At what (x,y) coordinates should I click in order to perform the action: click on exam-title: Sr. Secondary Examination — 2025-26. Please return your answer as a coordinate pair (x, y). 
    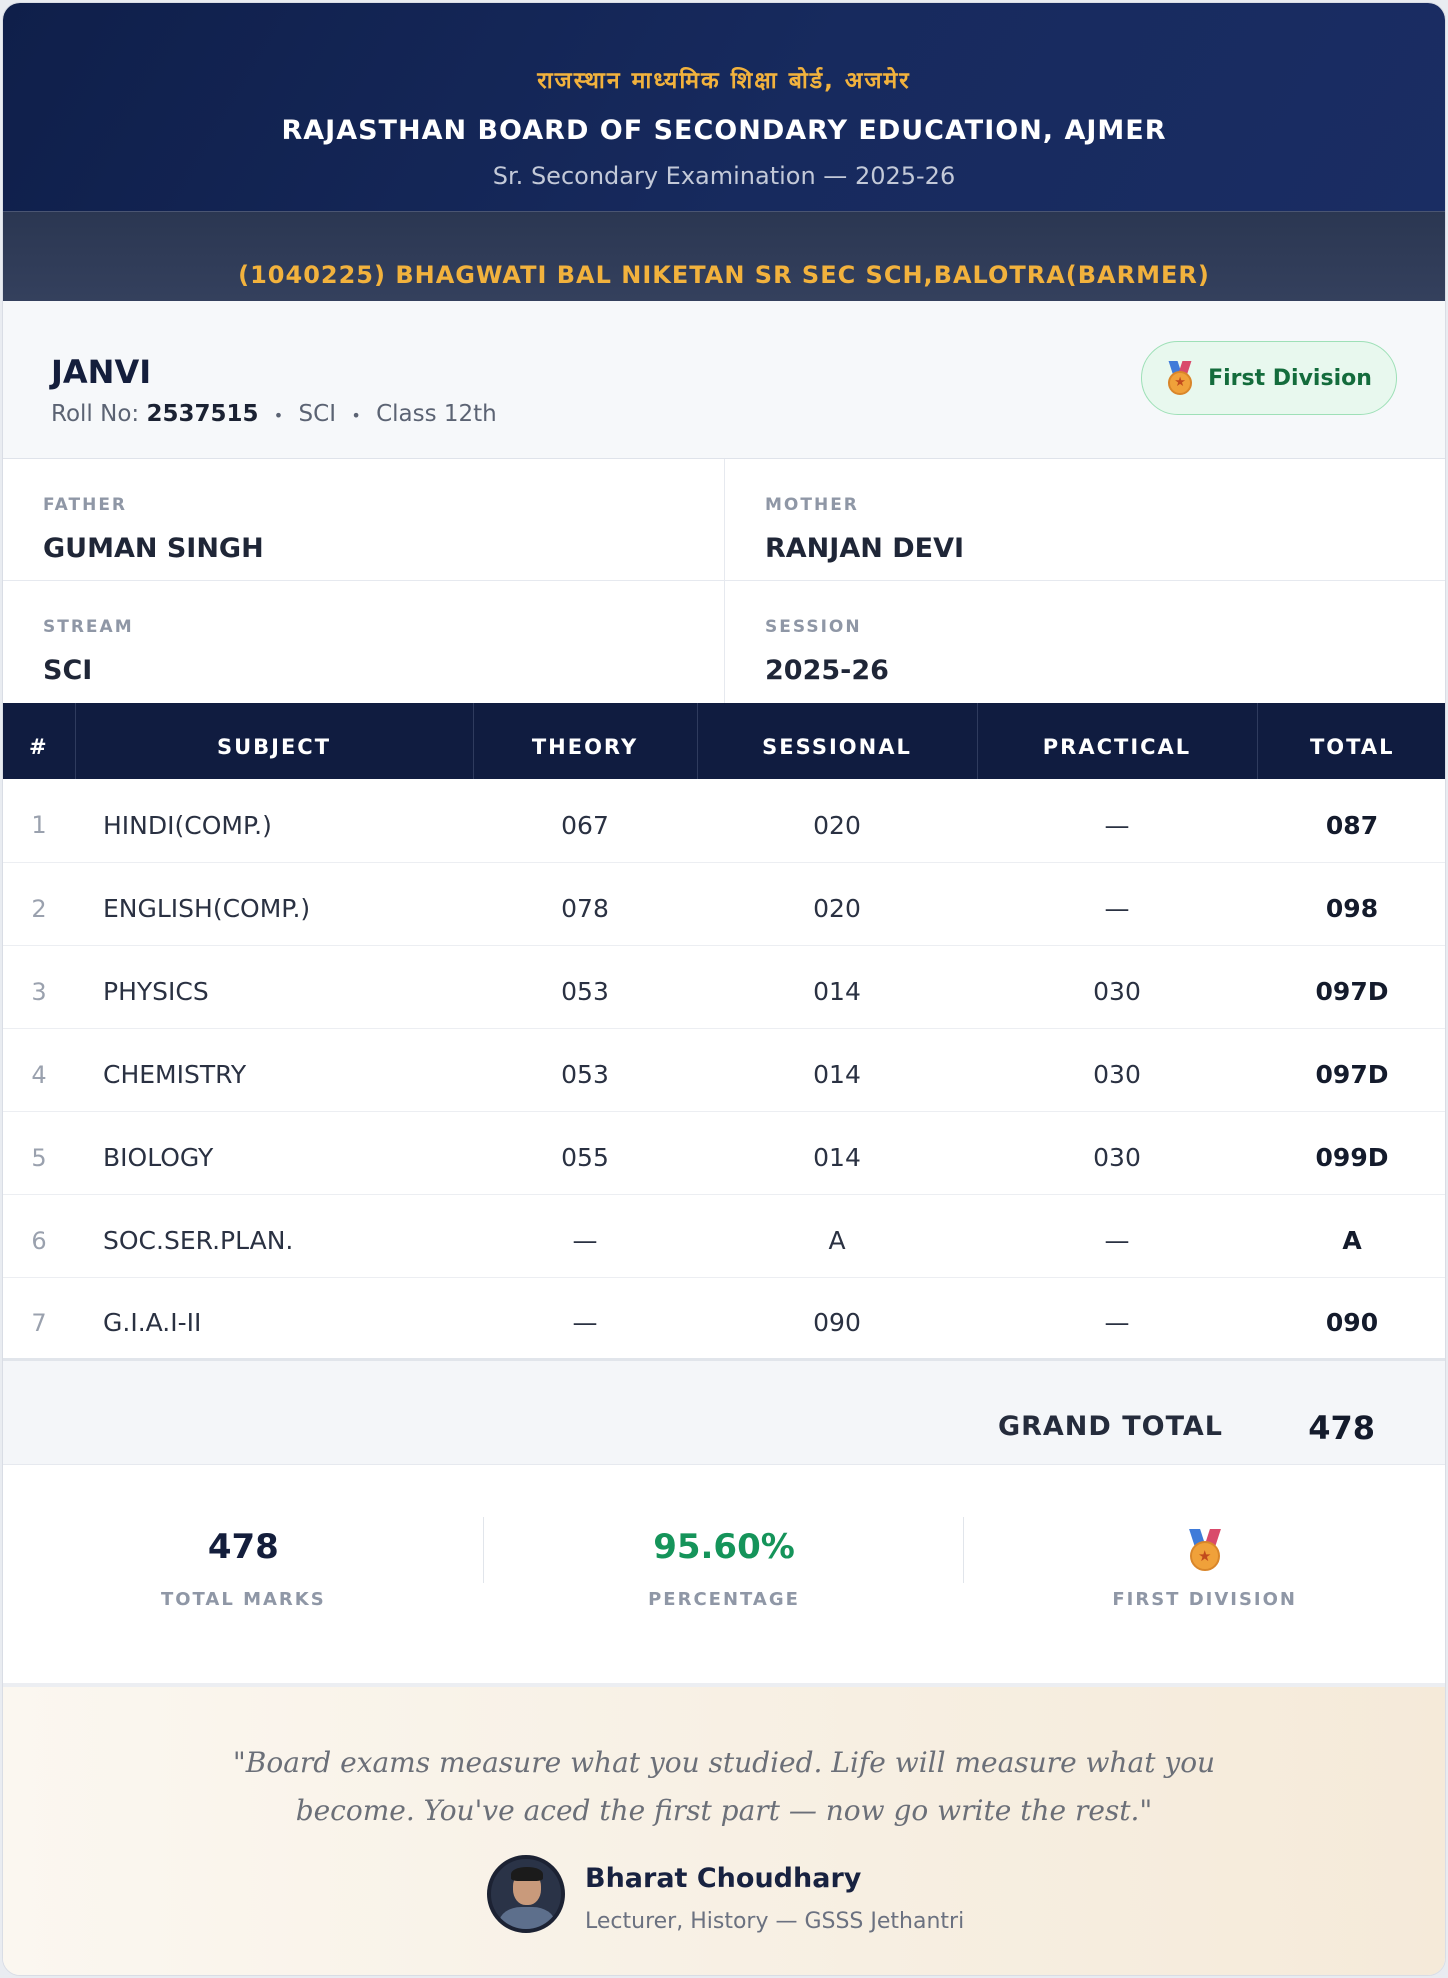
    Looking at the image, I should click on (724, 176).